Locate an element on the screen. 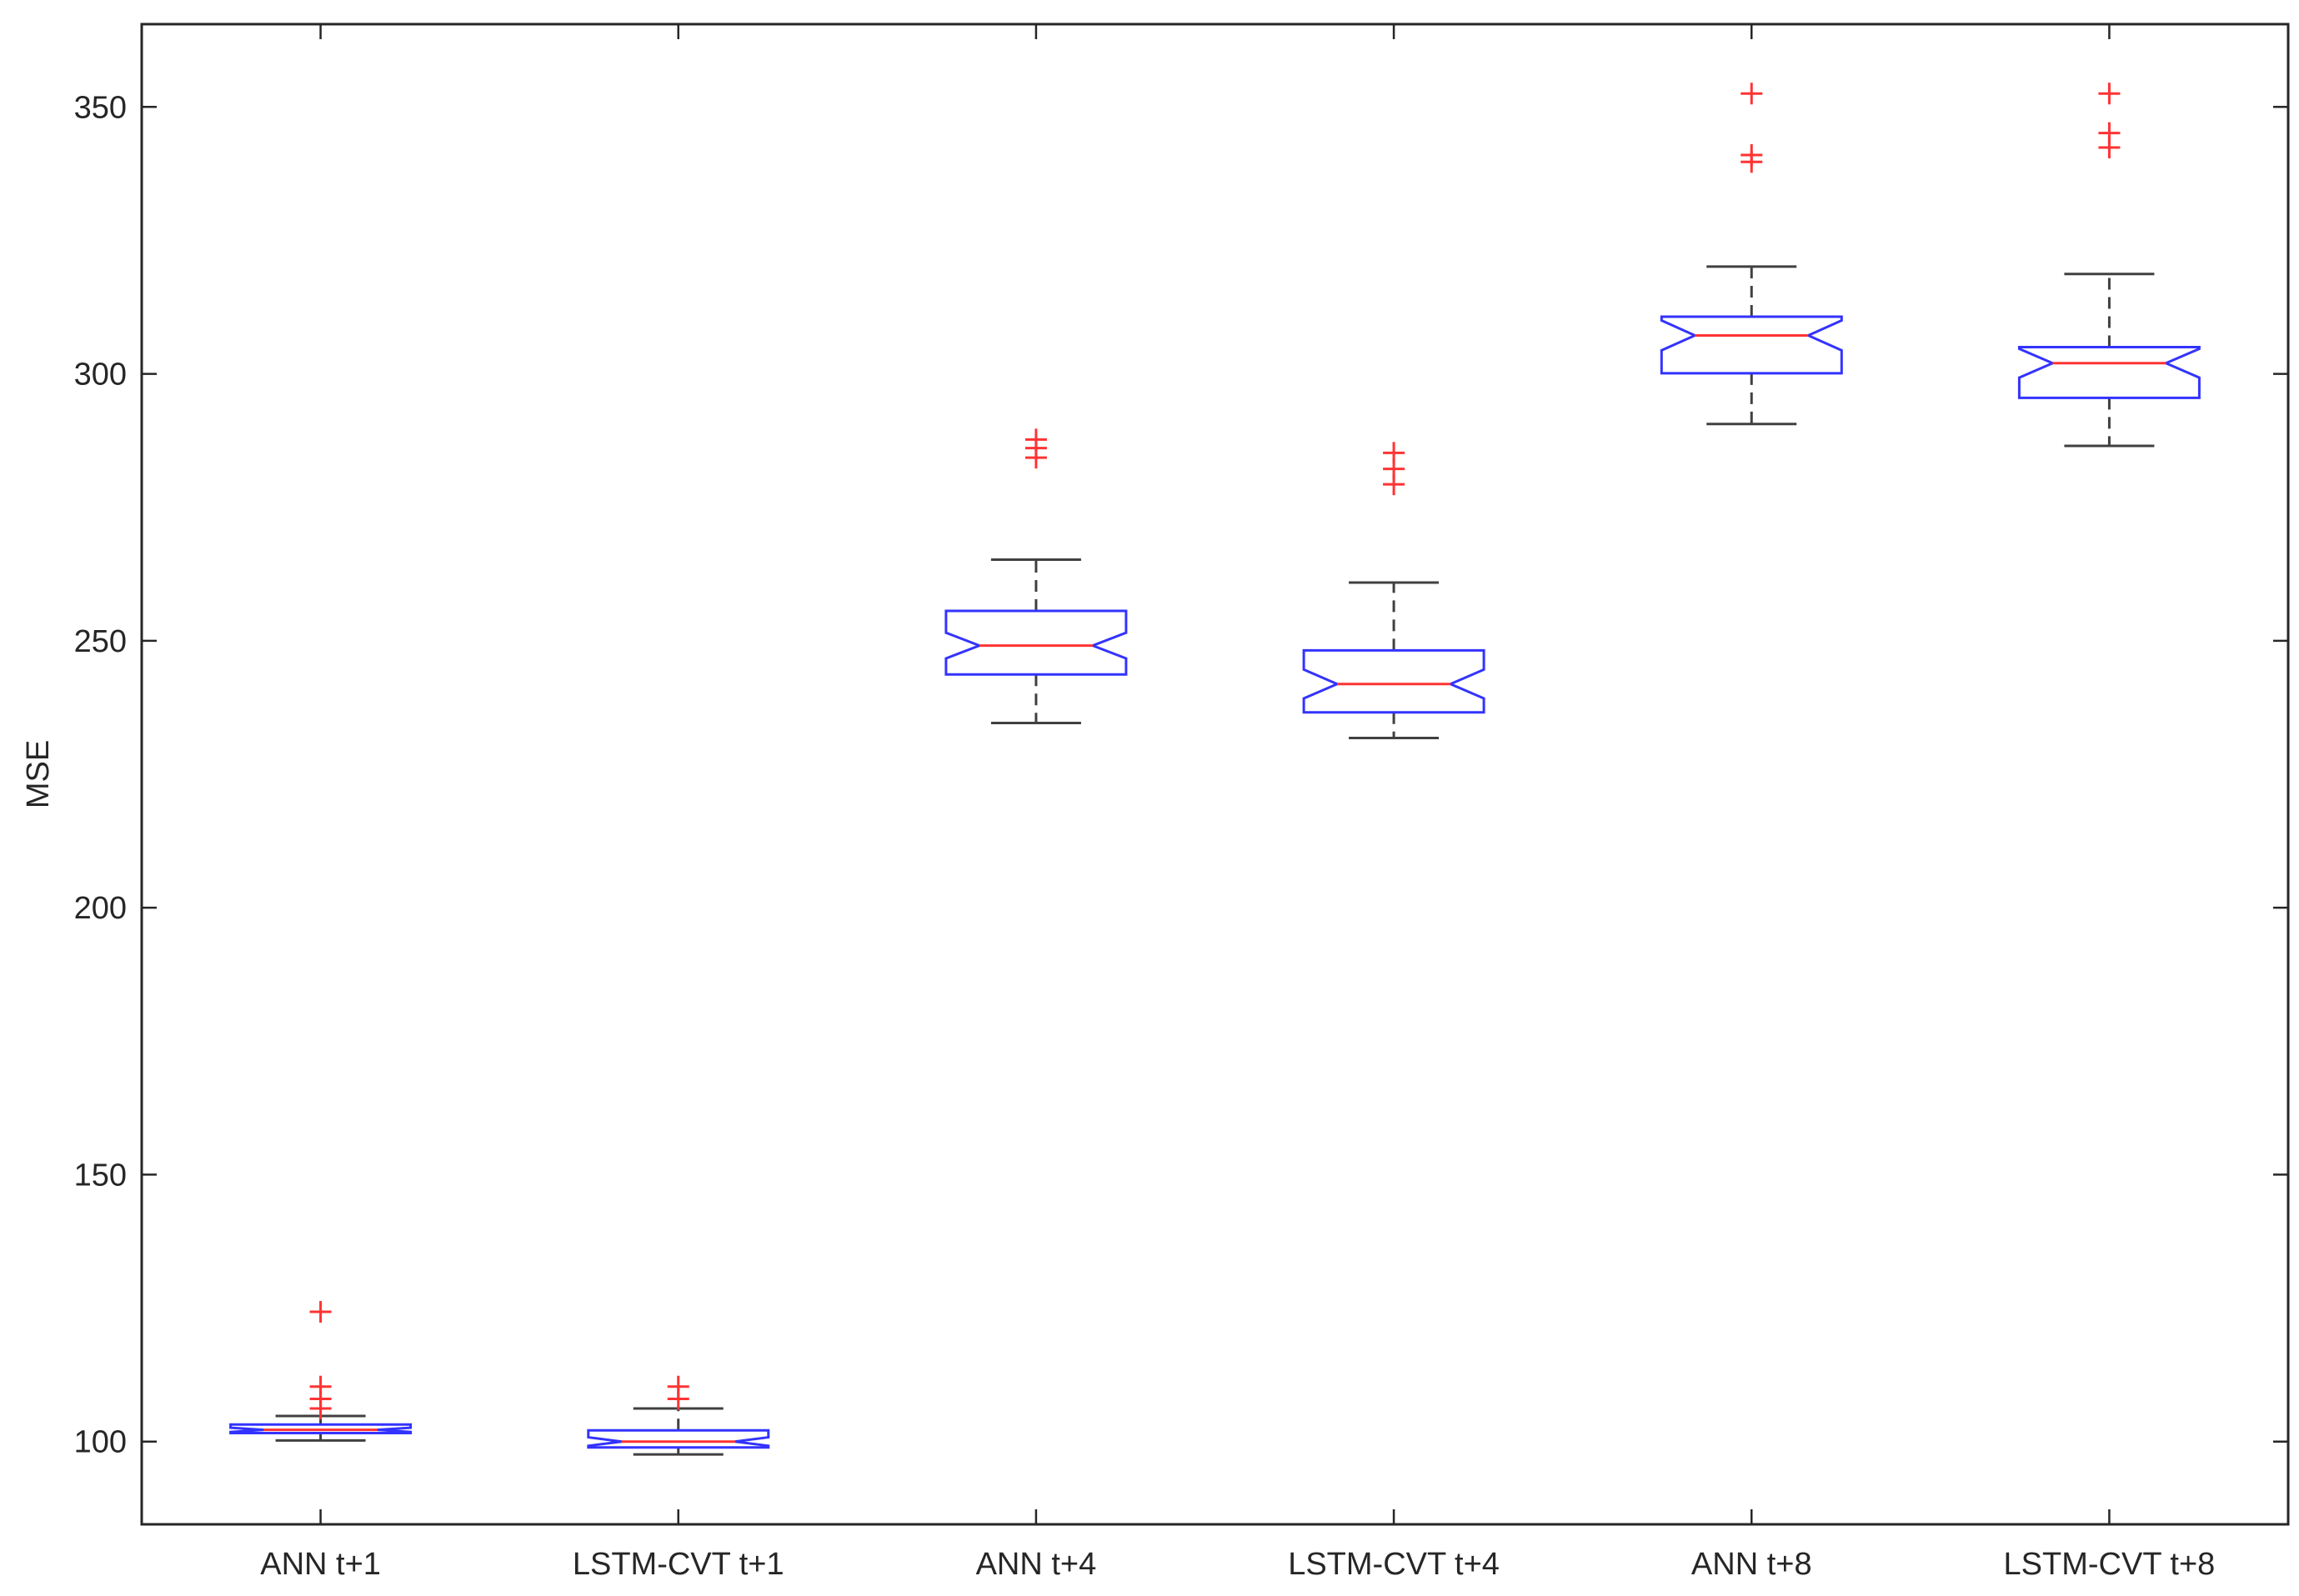 This screenshot has height=1596, width=2299. y-tick-label: 150 is located at coordinates (101, 1175).